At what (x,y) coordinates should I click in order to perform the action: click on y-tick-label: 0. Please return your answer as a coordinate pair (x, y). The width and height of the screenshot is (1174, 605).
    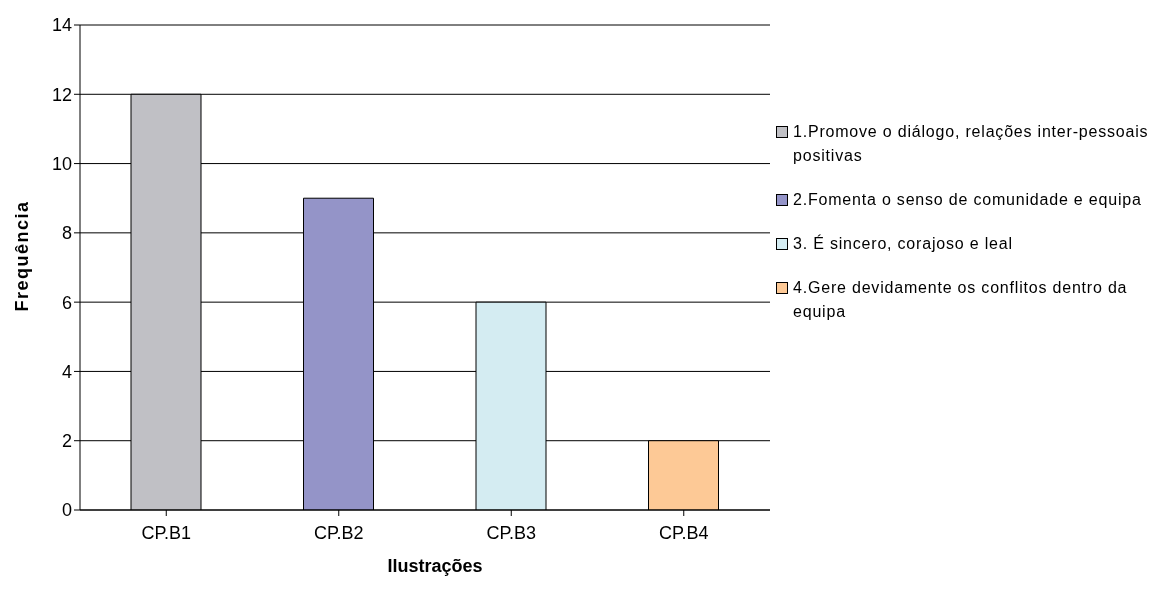
    Looking at the image, I should click on (66, 510).